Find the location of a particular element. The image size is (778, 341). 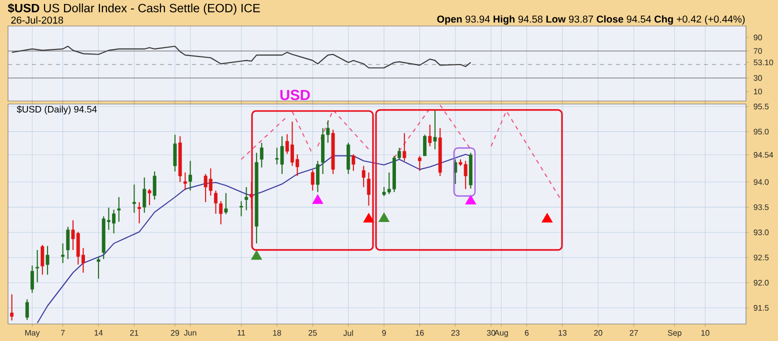

x-tick-label: 18 is located at coordinates (277, 333).